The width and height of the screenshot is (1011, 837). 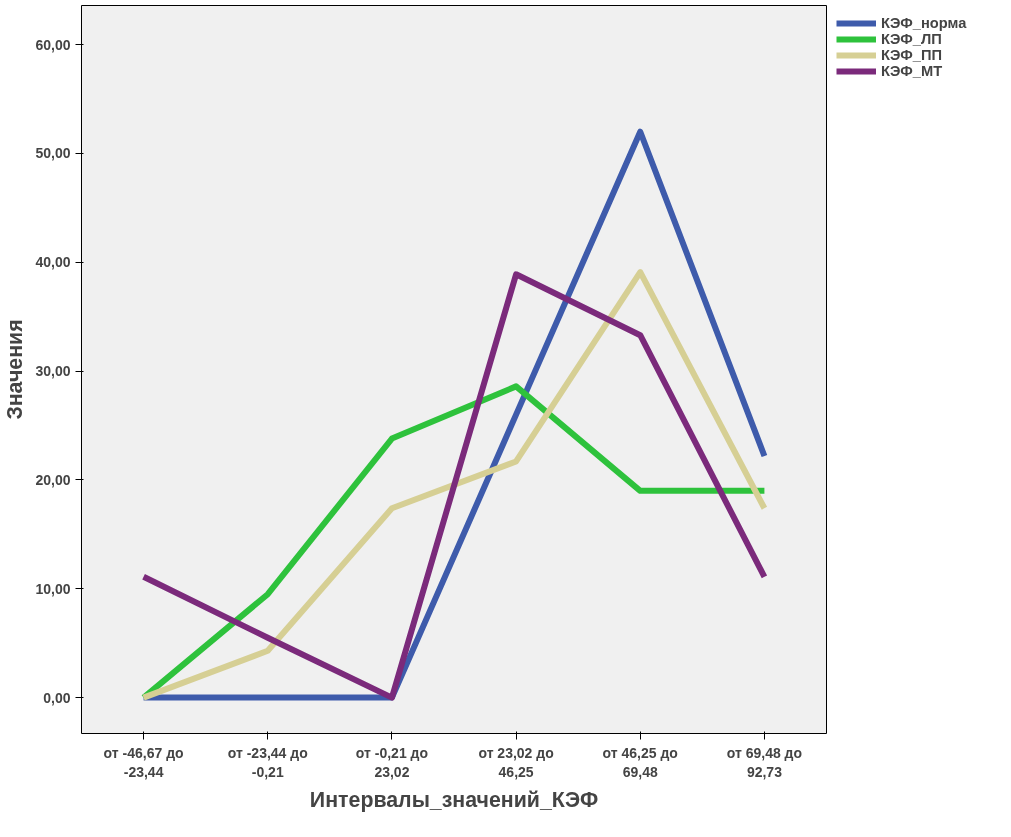 What do you see at coordinates (267, 762) in the screenshot?
I see `x-tick-label: от -23,44 до -0,21` at bounding box center [267, 762].